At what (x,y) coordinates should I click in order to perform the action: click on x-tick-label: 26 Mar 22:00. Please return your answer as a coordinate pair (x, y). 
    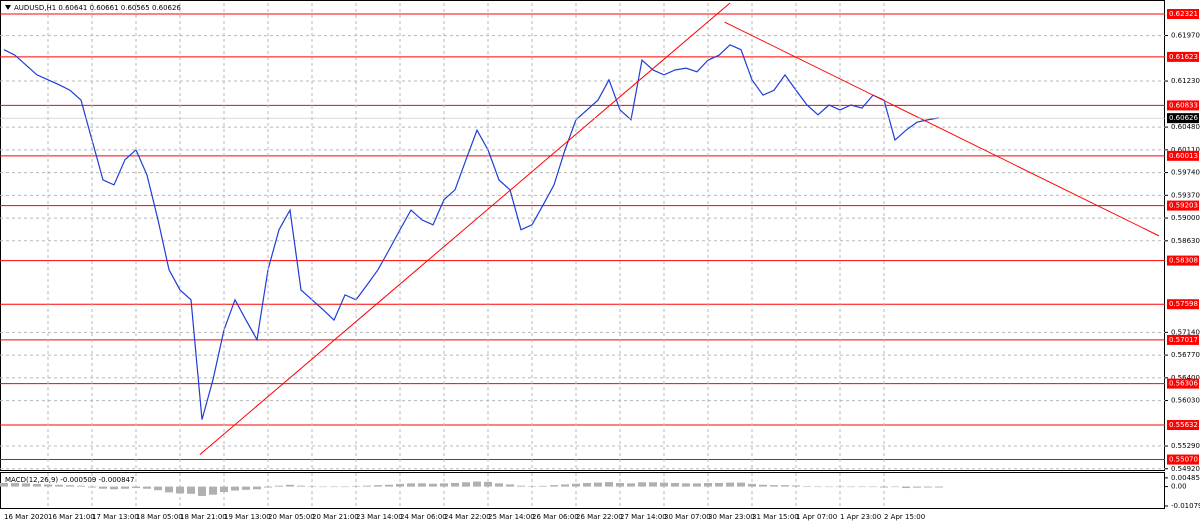
    Looking at the image, I should click on (599, 517).